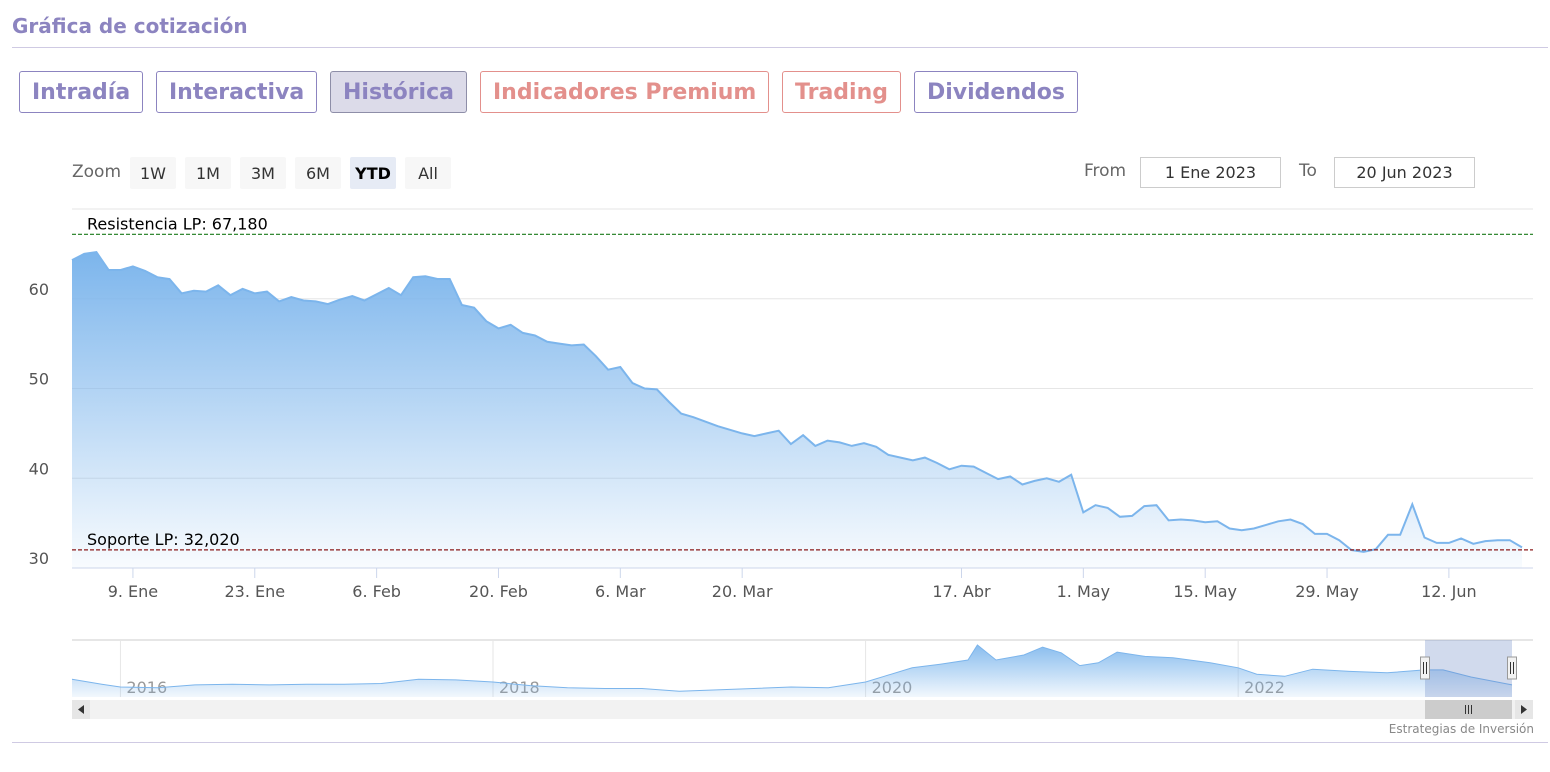 This screenshot has width=1550, height=772. I want to click on tab: Trading, so click(841, 92).